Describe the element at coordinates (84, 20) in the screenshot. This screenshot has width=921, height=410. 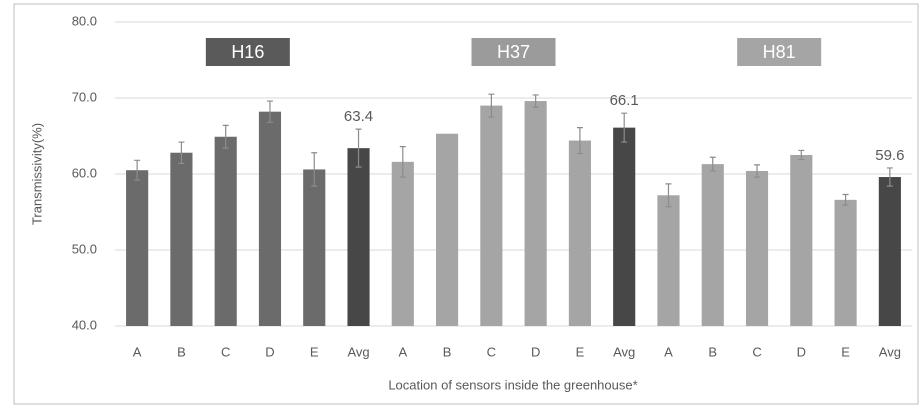
I see `y-tick-label: 80.0` at that location.